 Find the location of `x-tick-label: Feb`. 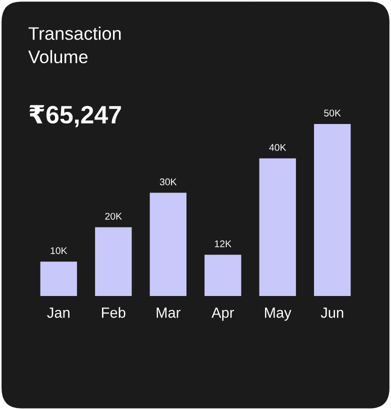

x-tick-label: Feb is located at coordinates (114, 312).